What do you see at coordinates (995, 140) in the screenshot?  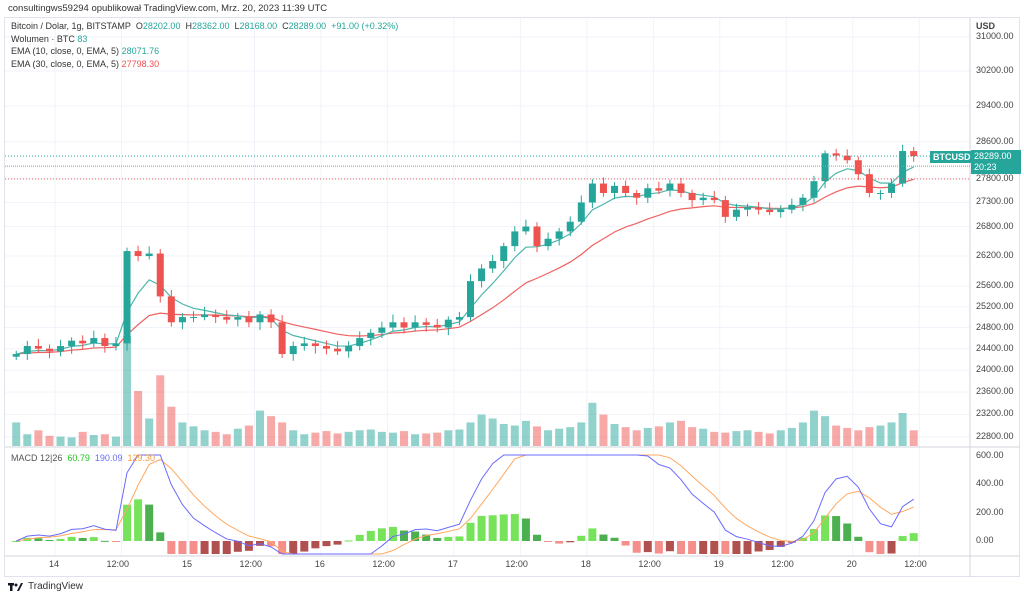 I see `price-tick-label: 28600.00` at bounding box center [995, 140].